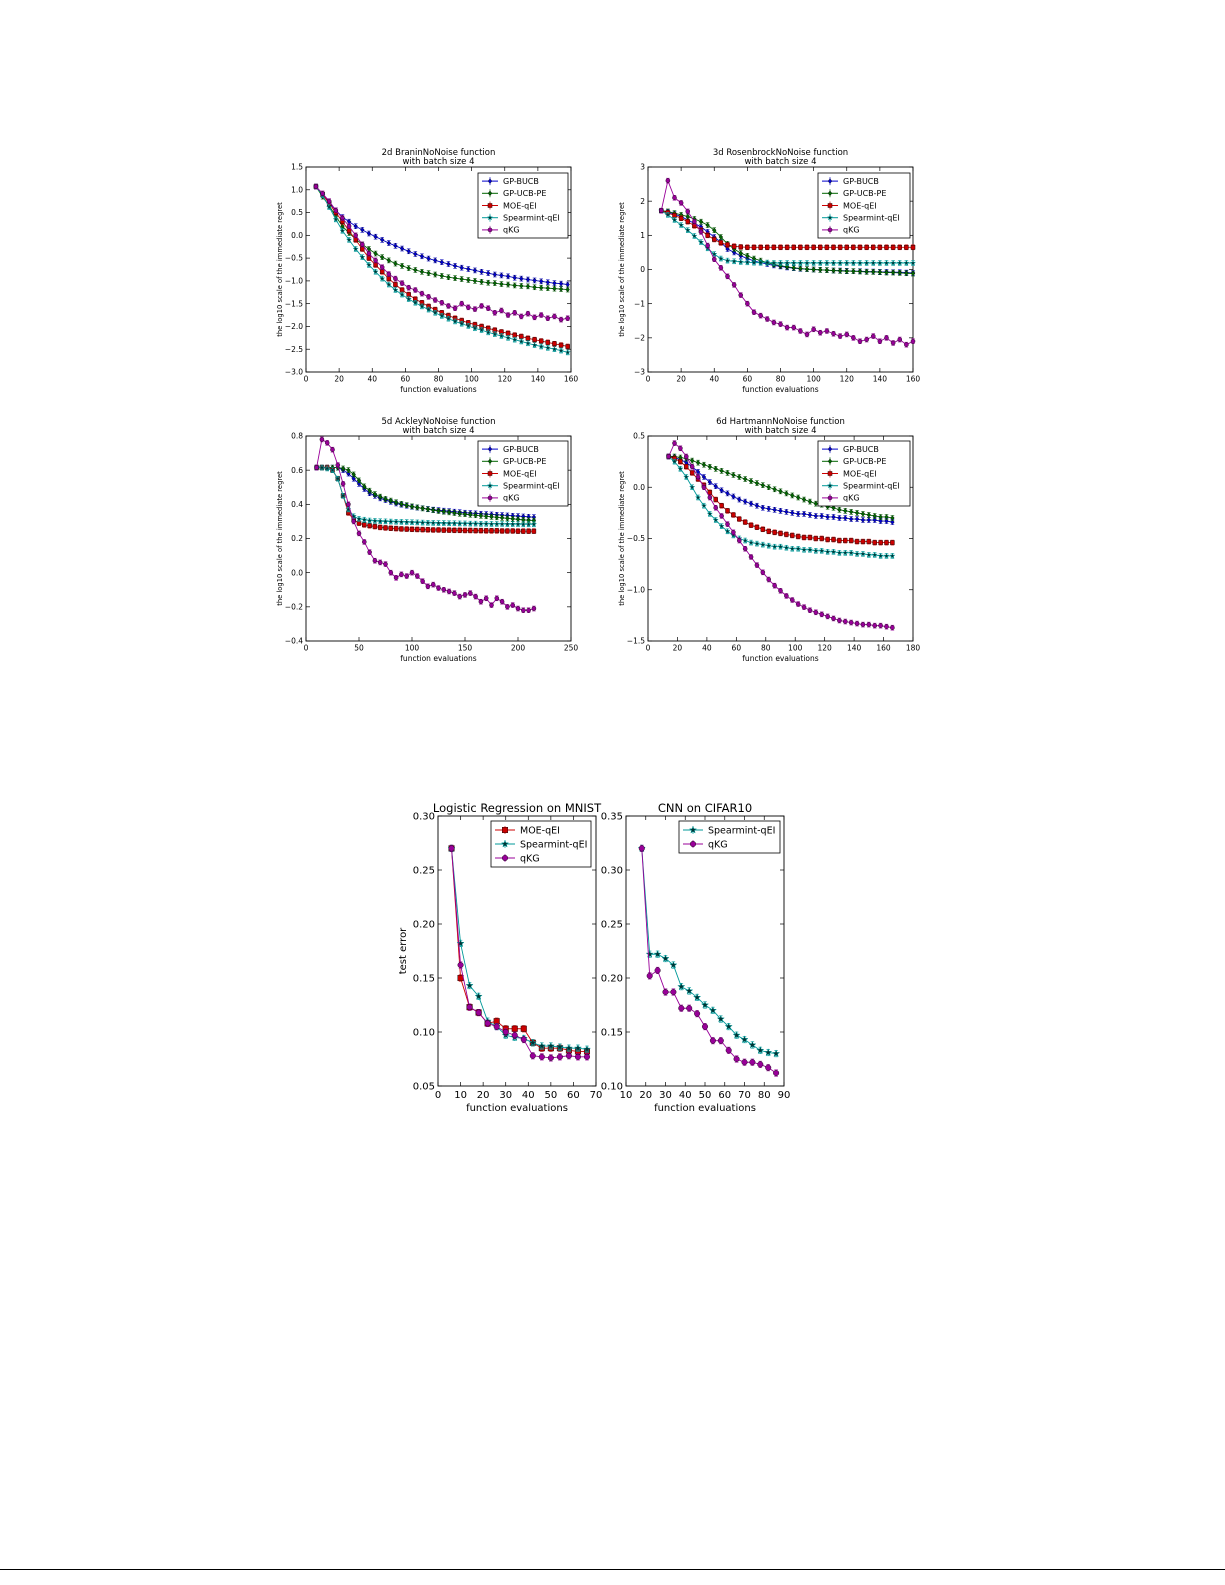 This screenshot has height=1585, width=1225. I want to click on x-tick-label: 80, so click(764, 1095).